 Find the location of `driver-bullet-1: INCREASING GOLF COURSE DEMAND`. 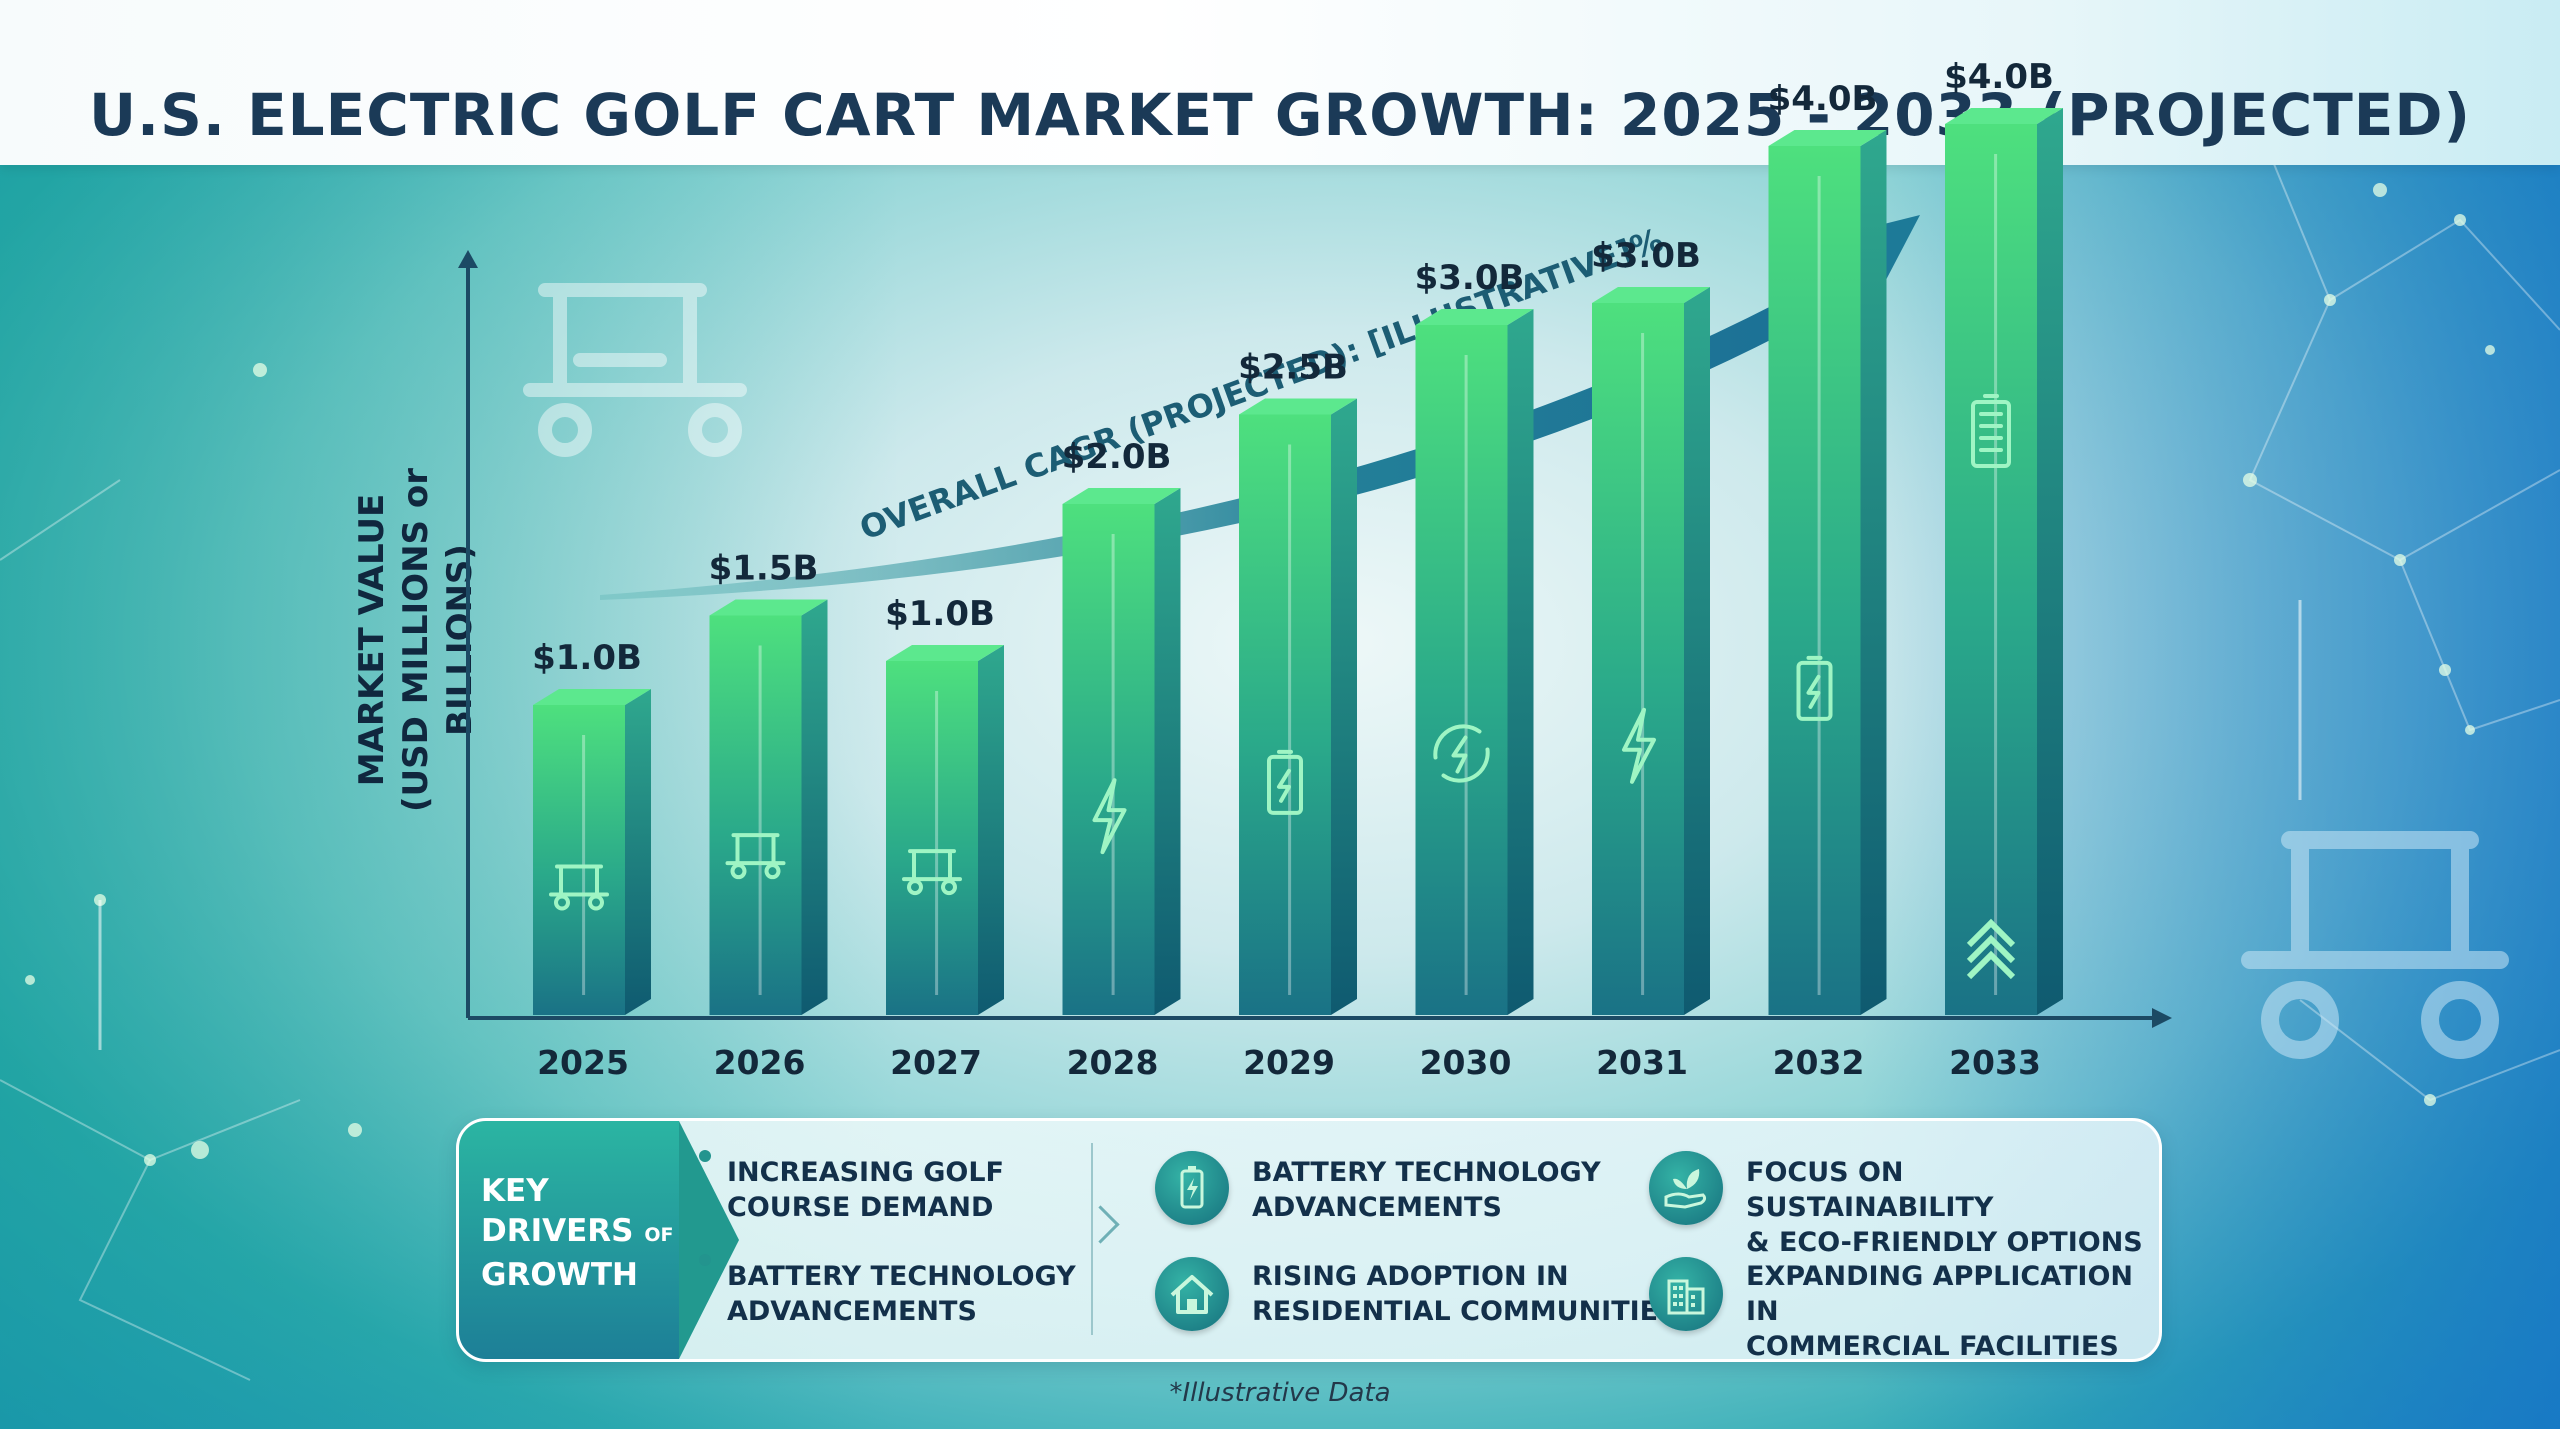

driver-bullet-1: INCREASING GOLF COURSE DEMAND is located at coordinates (852, 1187).